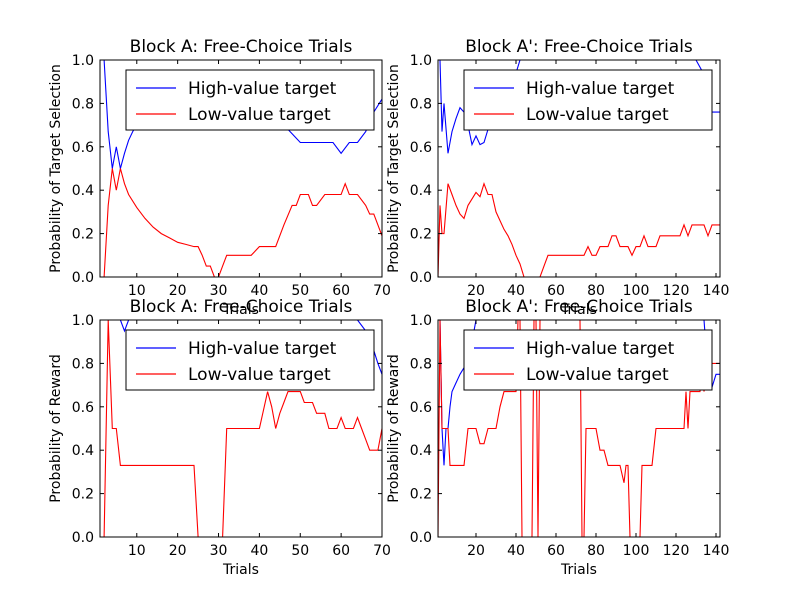  I want to click on series-line-high-value, so click(579, 107).